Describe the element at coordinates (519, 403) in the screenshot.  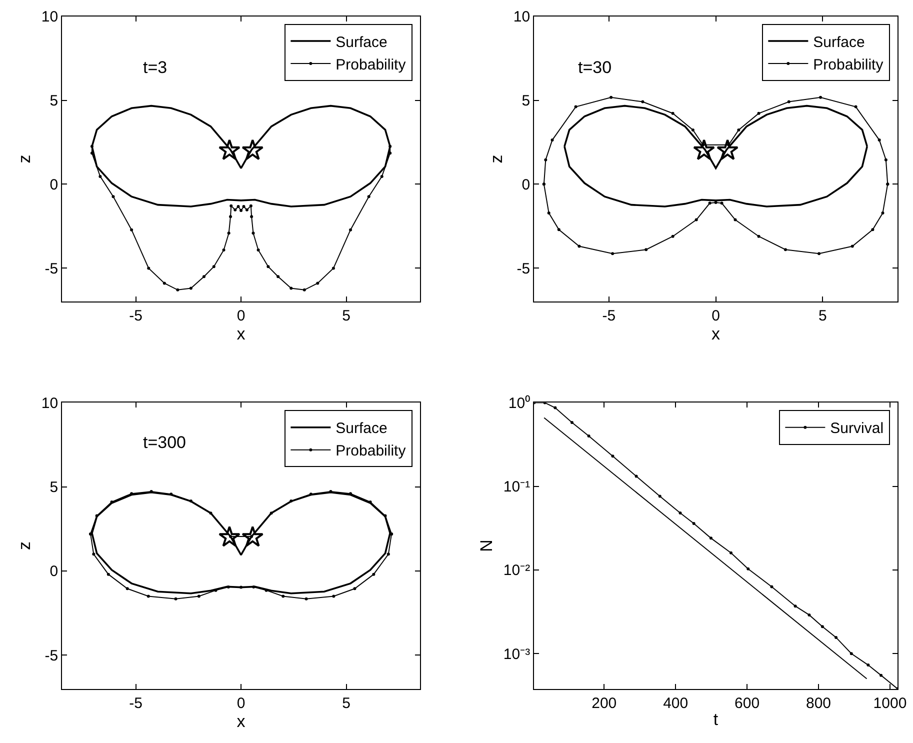
I see `y-tick-label: 10⁰` at that location.